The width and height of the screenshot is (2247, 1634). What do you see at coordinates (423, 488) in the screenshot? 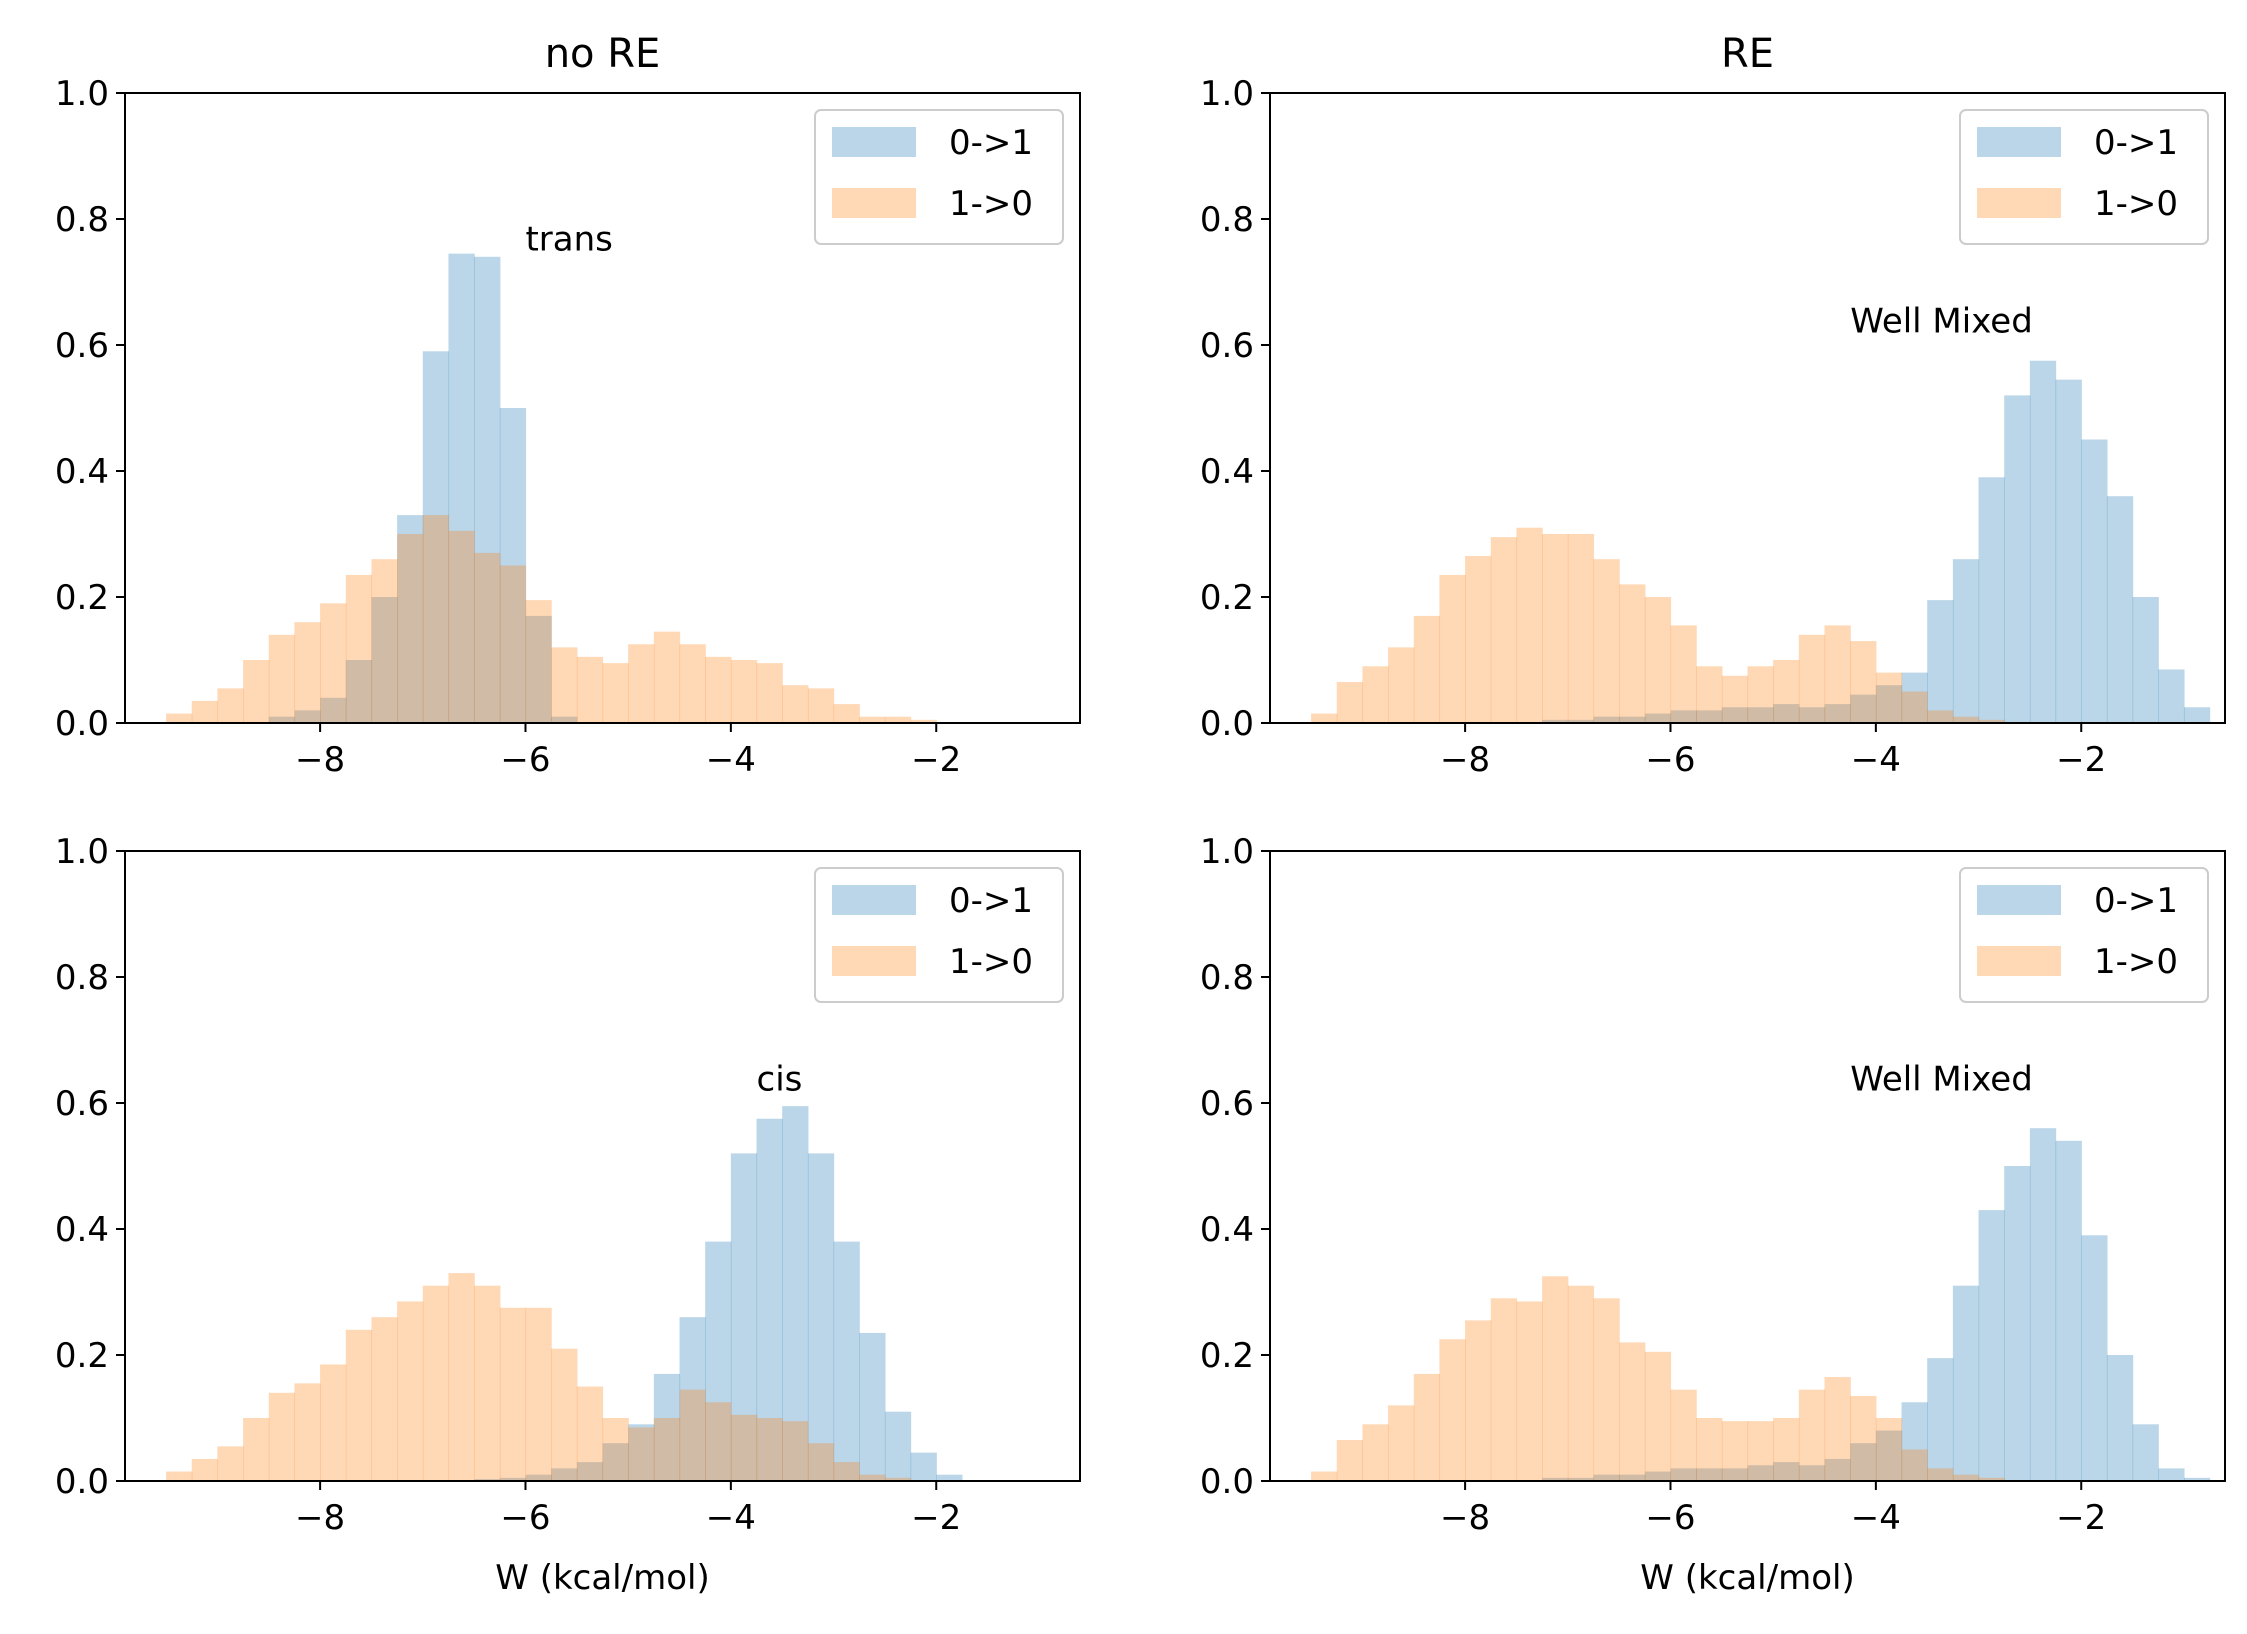
I see `series-forward` at bounding box center [423, 488].